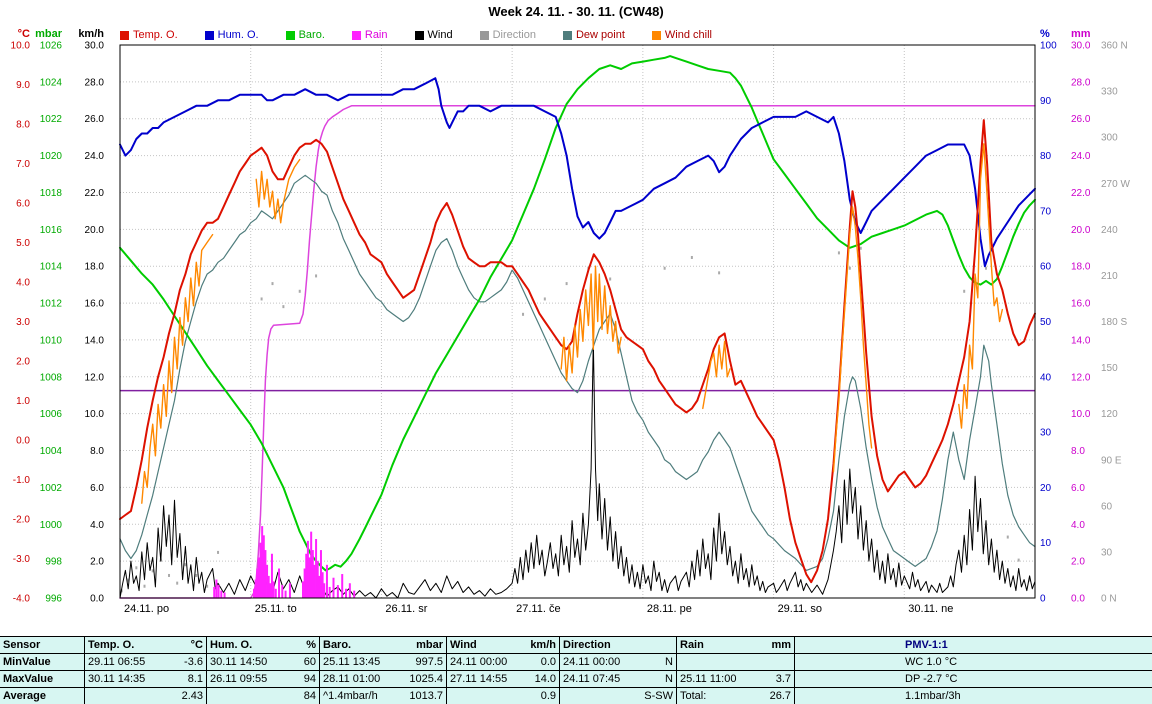 The height and width of the screenshot is (704, 1152). Describe the element at coordinates (51, 414) in the screenshot. I see `svg-text: 1006` at that location.